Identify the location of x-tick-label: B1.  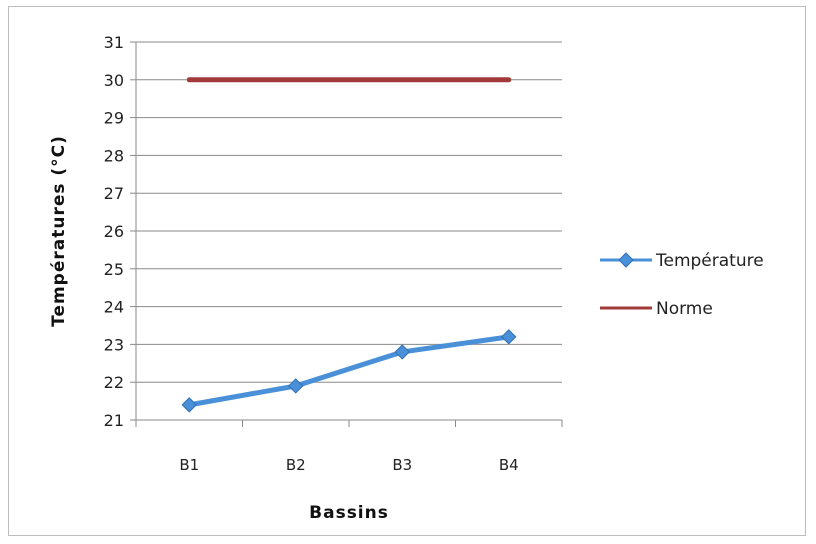
(189, 465).